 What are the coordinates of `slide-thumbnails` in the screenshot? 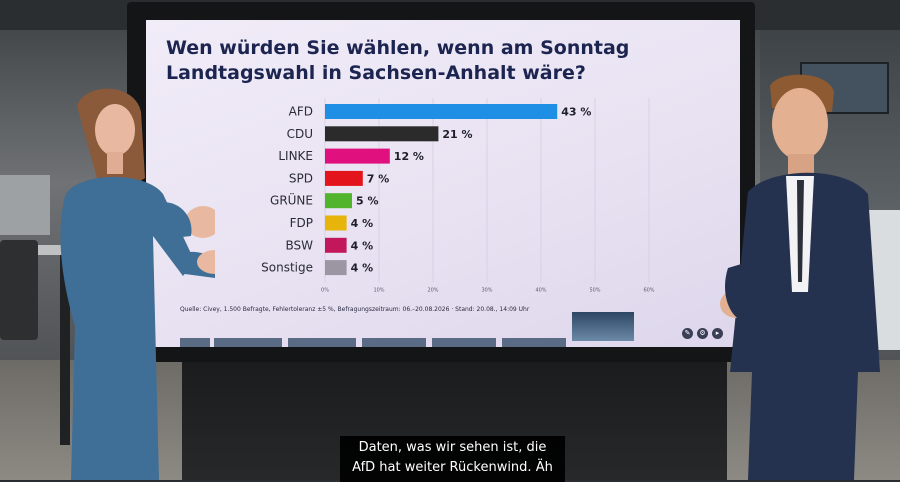 It's located at (460, 329).